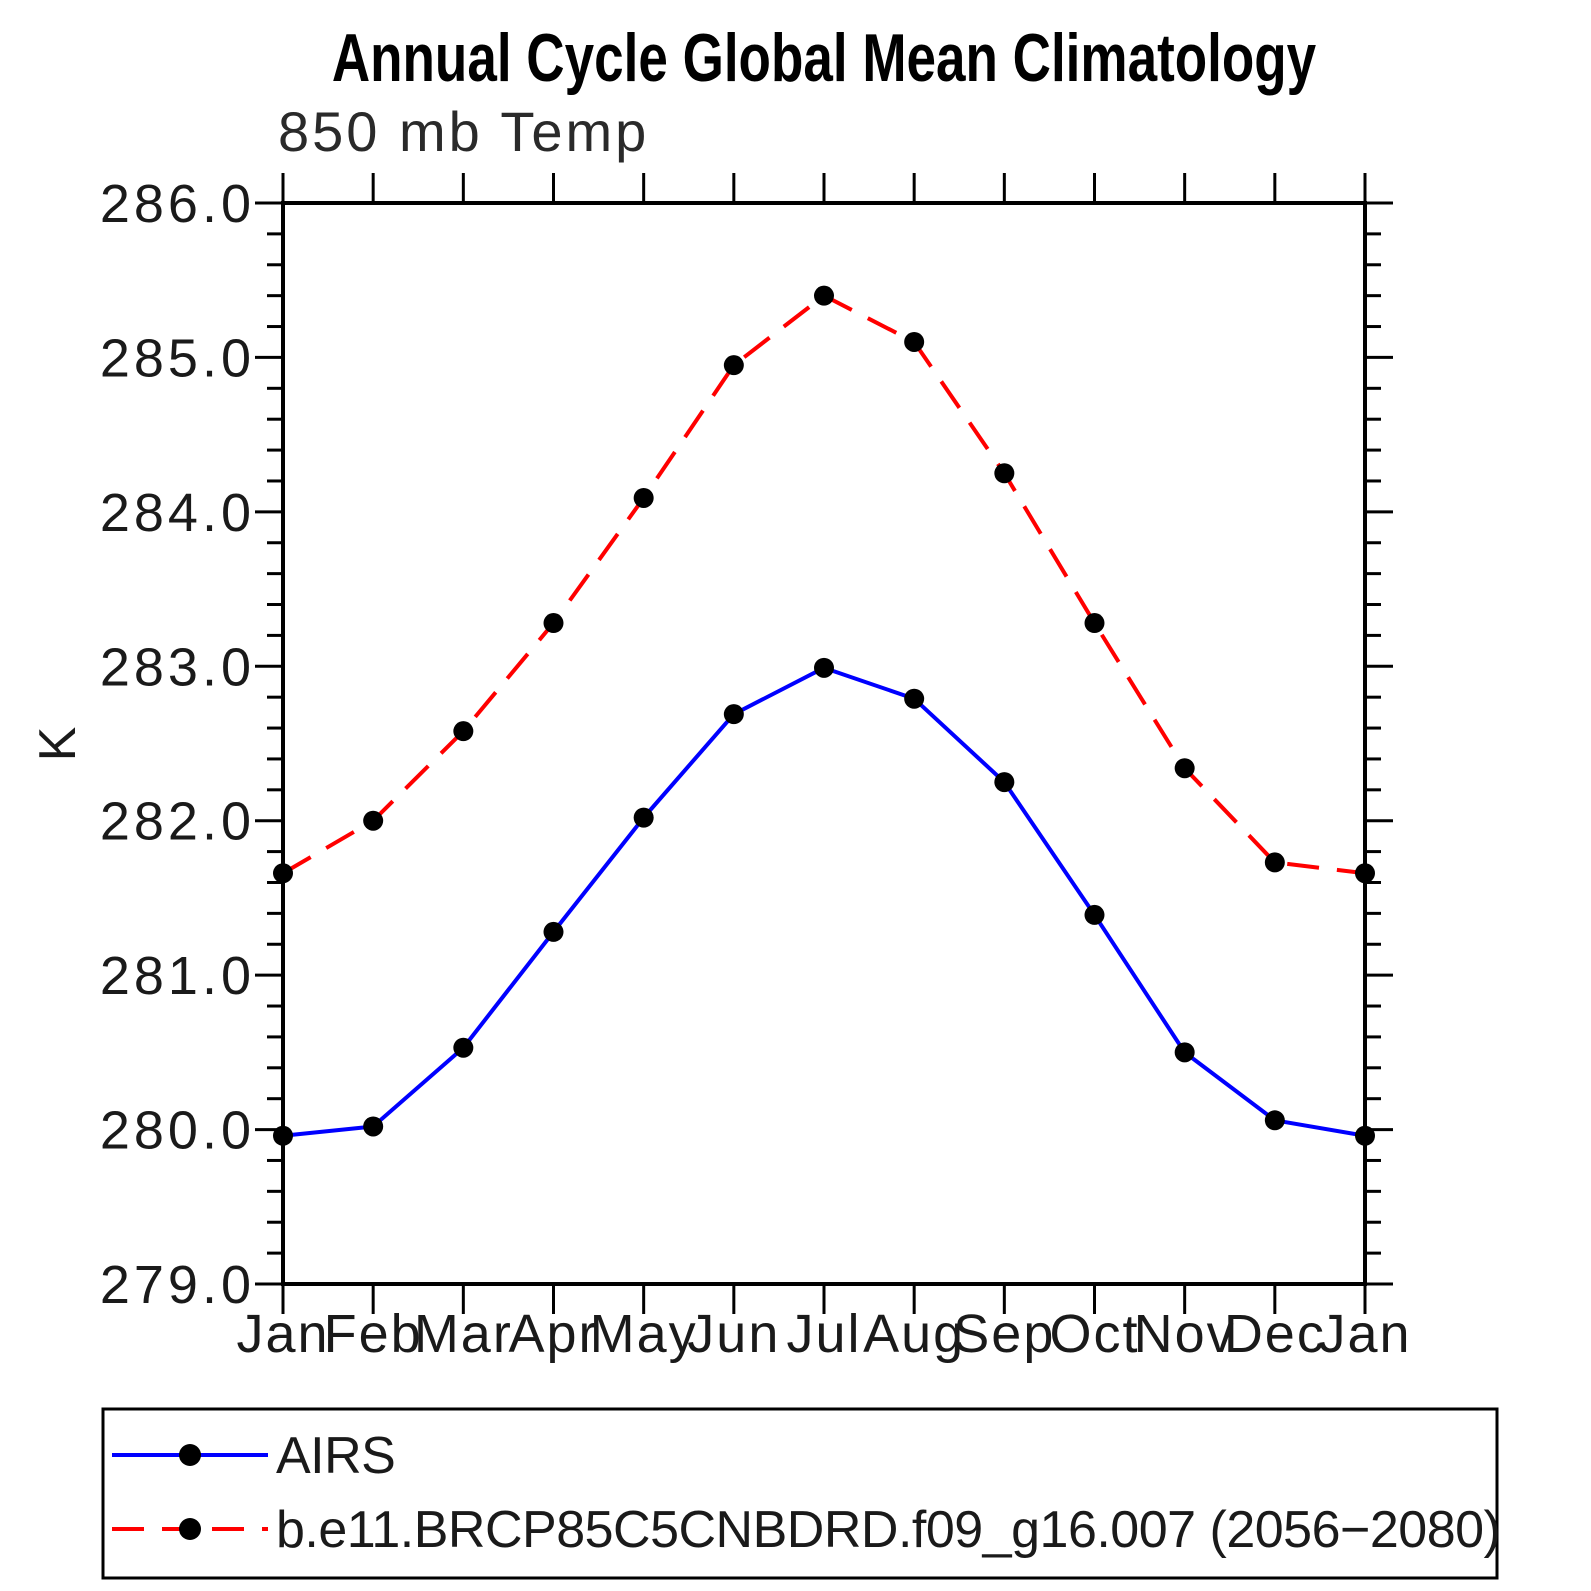 The width and height of the screenshot is (1591, 1591). What do you see at coordinates (914, 1334) in the screenshot?
I see `x-tick-label: Aug` at bounding box center [914, 1334].